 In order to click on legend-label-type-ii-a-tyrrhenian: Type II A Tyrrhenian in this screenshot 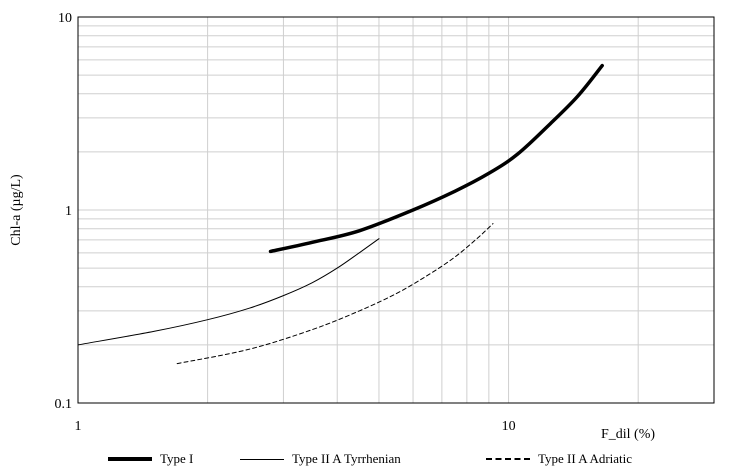, I will do `click(346, 458)`.